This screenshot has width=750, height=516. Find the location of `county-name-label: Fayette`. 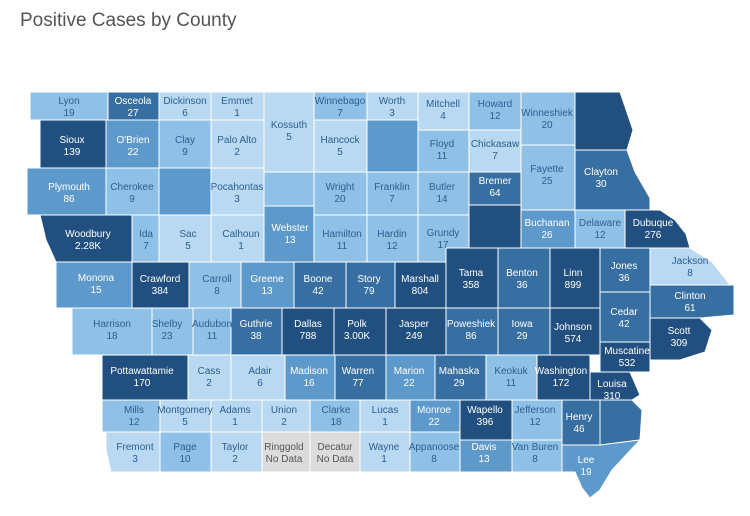

county-name-label: Fayette is located at coordinates (547, 169).